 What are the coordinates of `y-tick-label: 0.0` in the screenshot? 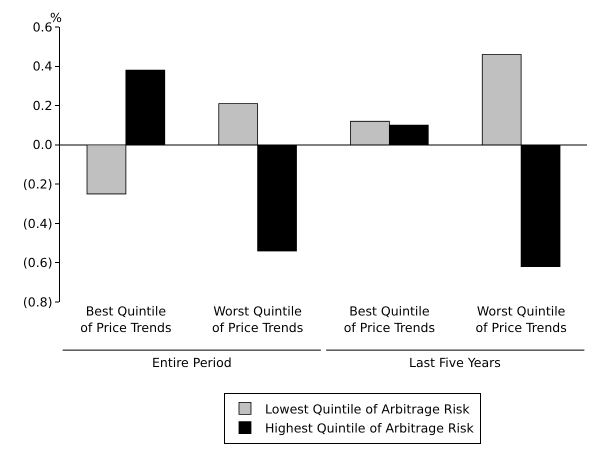 It's located at (42, 144).